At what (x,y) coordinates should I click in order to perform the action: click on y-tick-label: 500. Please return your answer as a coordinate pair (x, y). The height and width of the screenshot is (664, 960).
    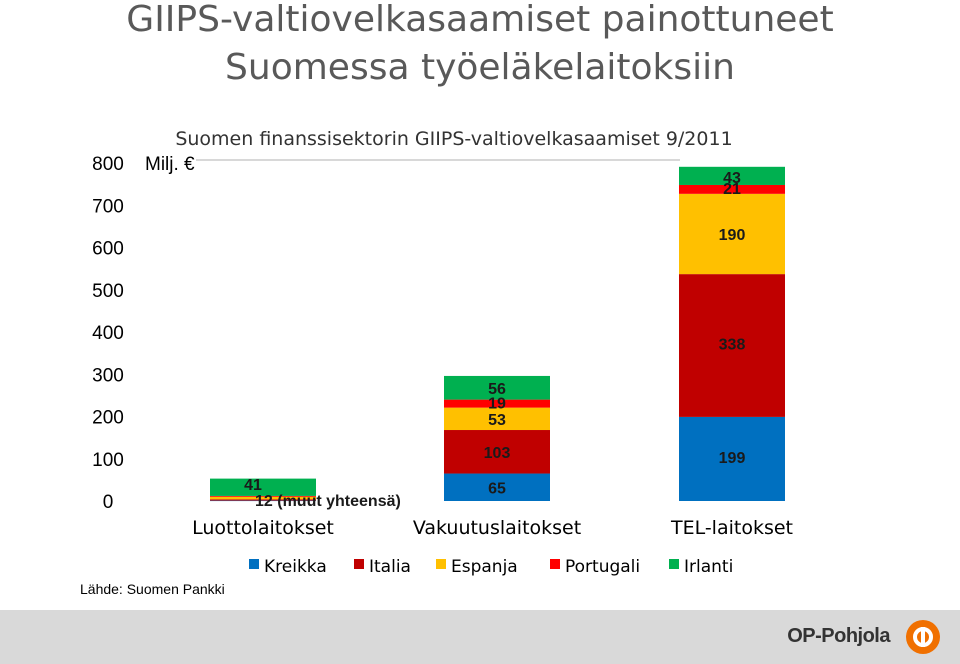
    Looking at the image, I should click on (108, 291).